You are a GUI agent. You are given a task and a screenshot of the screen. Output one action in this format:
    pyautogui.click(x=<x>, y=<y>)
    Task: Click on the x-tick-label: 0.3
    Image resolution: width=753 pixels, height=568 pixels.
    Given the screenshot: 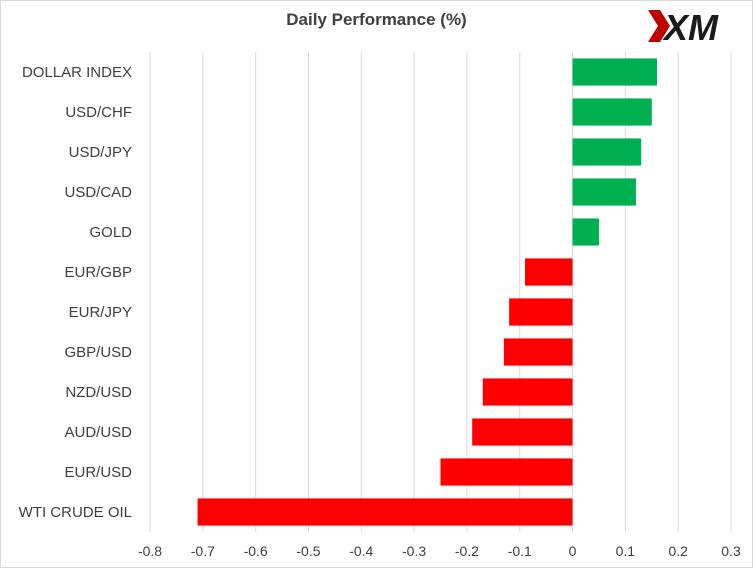 What is the action you would take?
    pyautogui.click(x=731, y=551)
    